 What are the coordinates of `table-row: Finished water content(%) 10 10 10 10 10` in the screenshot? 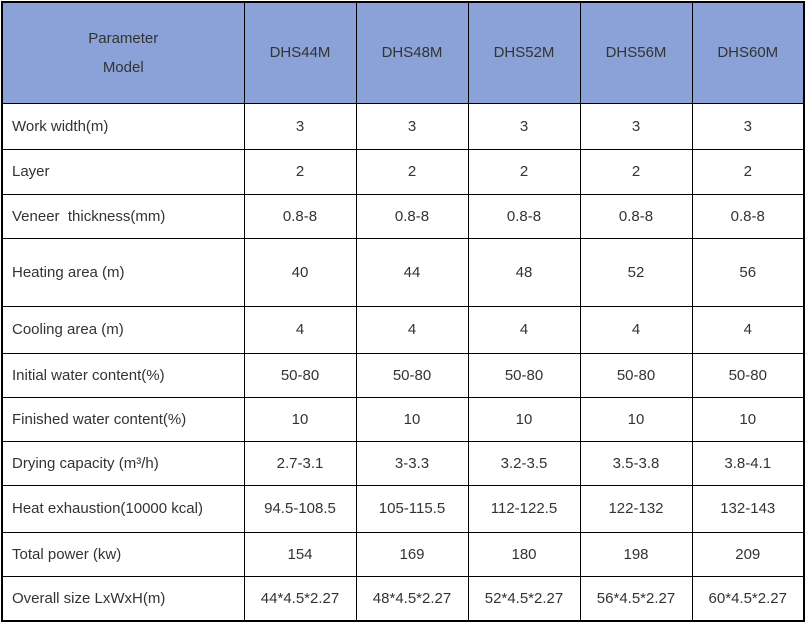 It's located at (403, 419).